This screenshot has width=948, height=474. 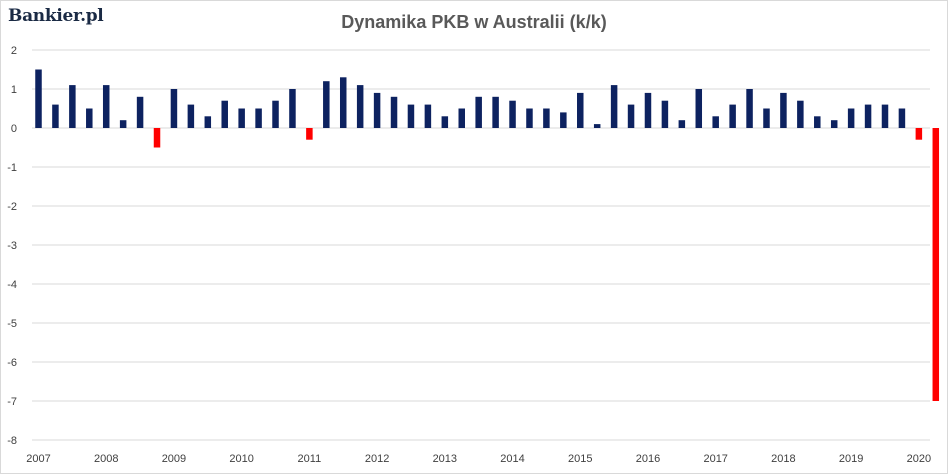 What do you see at coordinates (580, 459) in the screenshot?
I see `x-tick-label: 2015` at bounding box center [580, 459].